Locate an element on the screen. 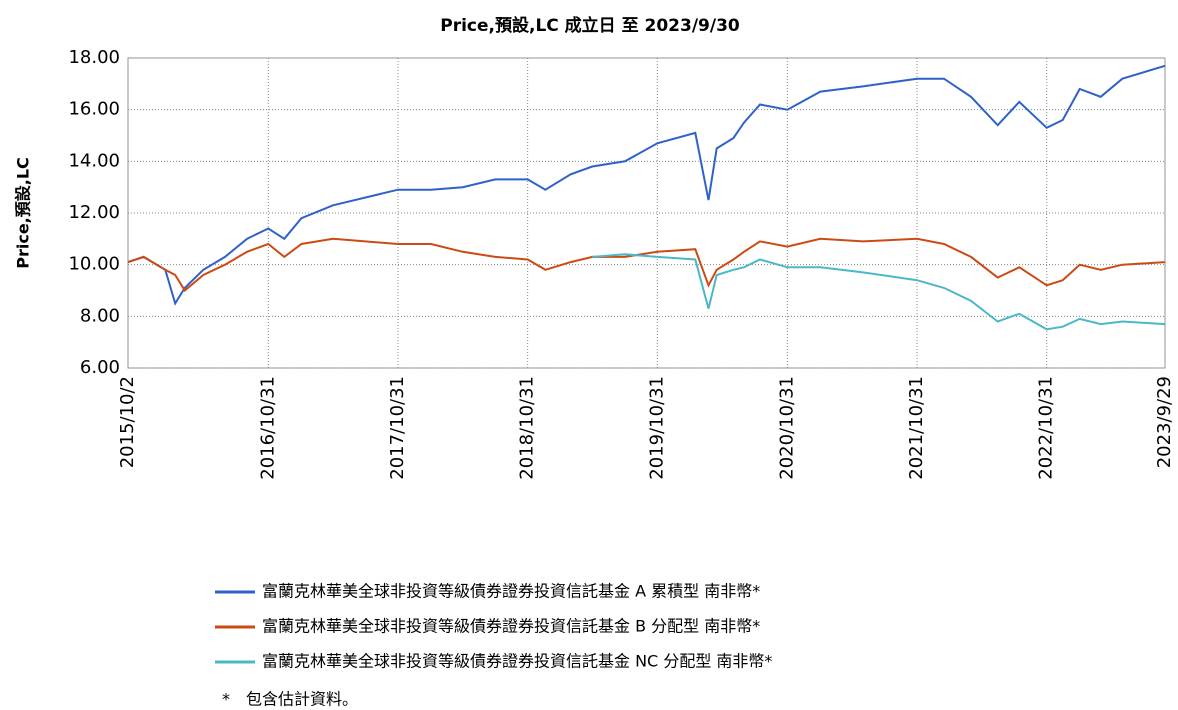  y-tick-label: 12.00 is located at coordinates (94, 212).